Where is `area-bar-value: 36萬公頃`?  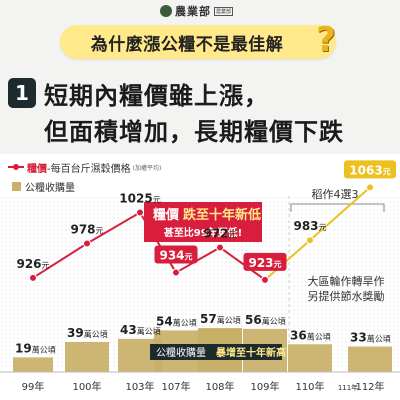
area-bar-value: 36萬公頃 is located at coordinates (310, 335).